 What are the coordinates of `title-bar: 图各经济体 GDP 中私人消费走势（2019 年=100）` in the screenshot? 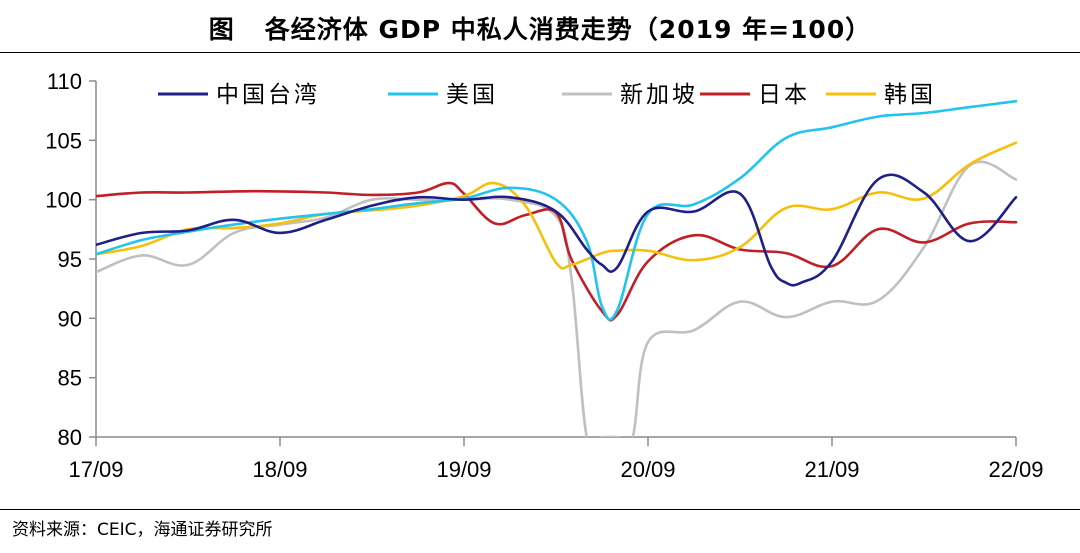 It's located at (540, 27).